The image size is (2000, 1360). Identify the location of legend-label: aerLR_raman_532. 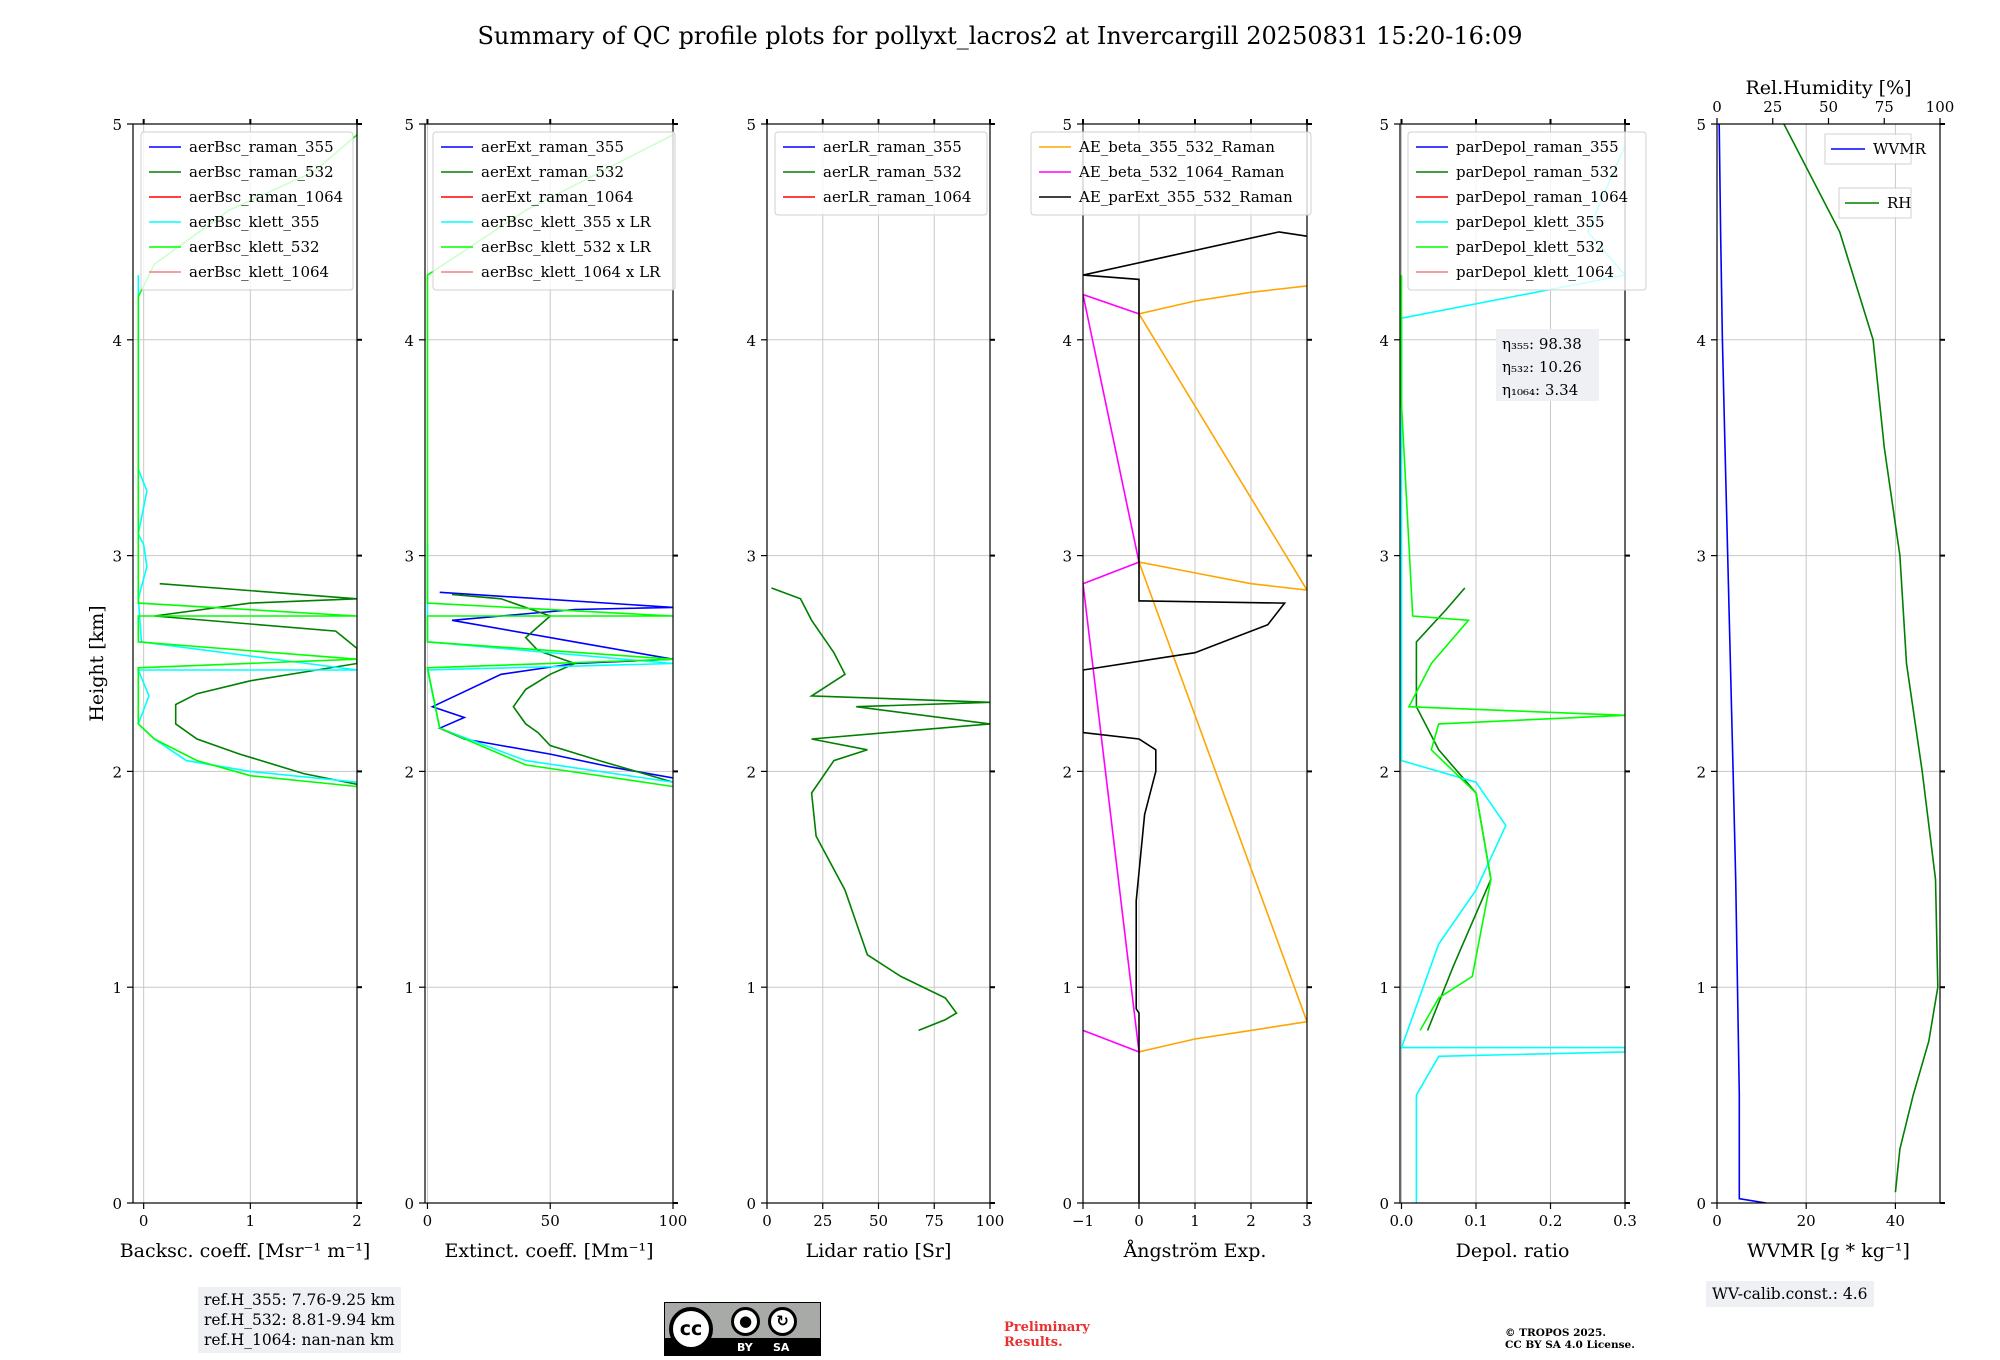
(892, 172).